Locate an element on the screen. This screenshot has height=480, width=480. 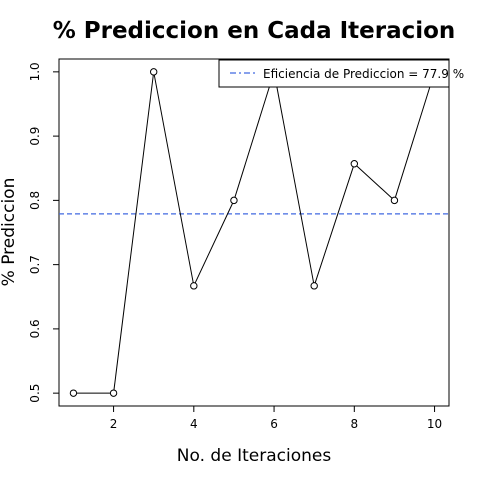
y-tick-label: 0.5 is located at coordinates (35, 393).